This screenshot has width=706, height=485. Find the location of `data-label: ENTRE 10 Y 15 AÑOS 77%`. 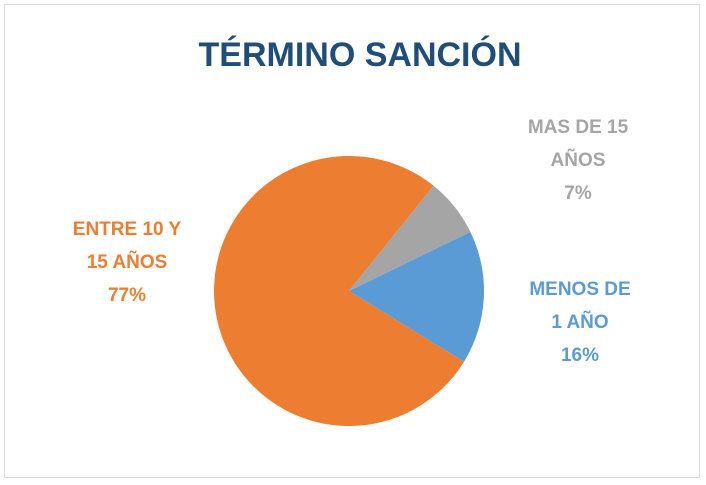

data-label: ENTRE 10 Y 15 AÑOS 77% is located at coordinates (127, 262).